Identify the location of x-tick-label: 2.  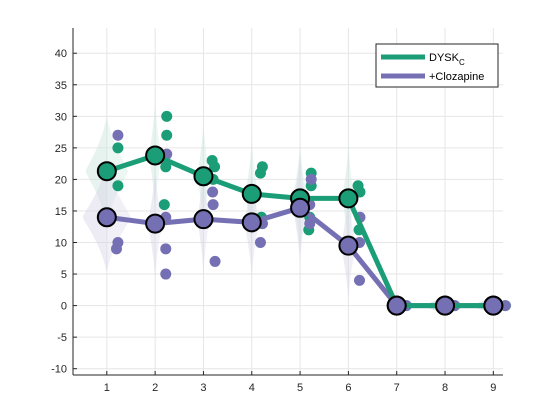
(155, 388).